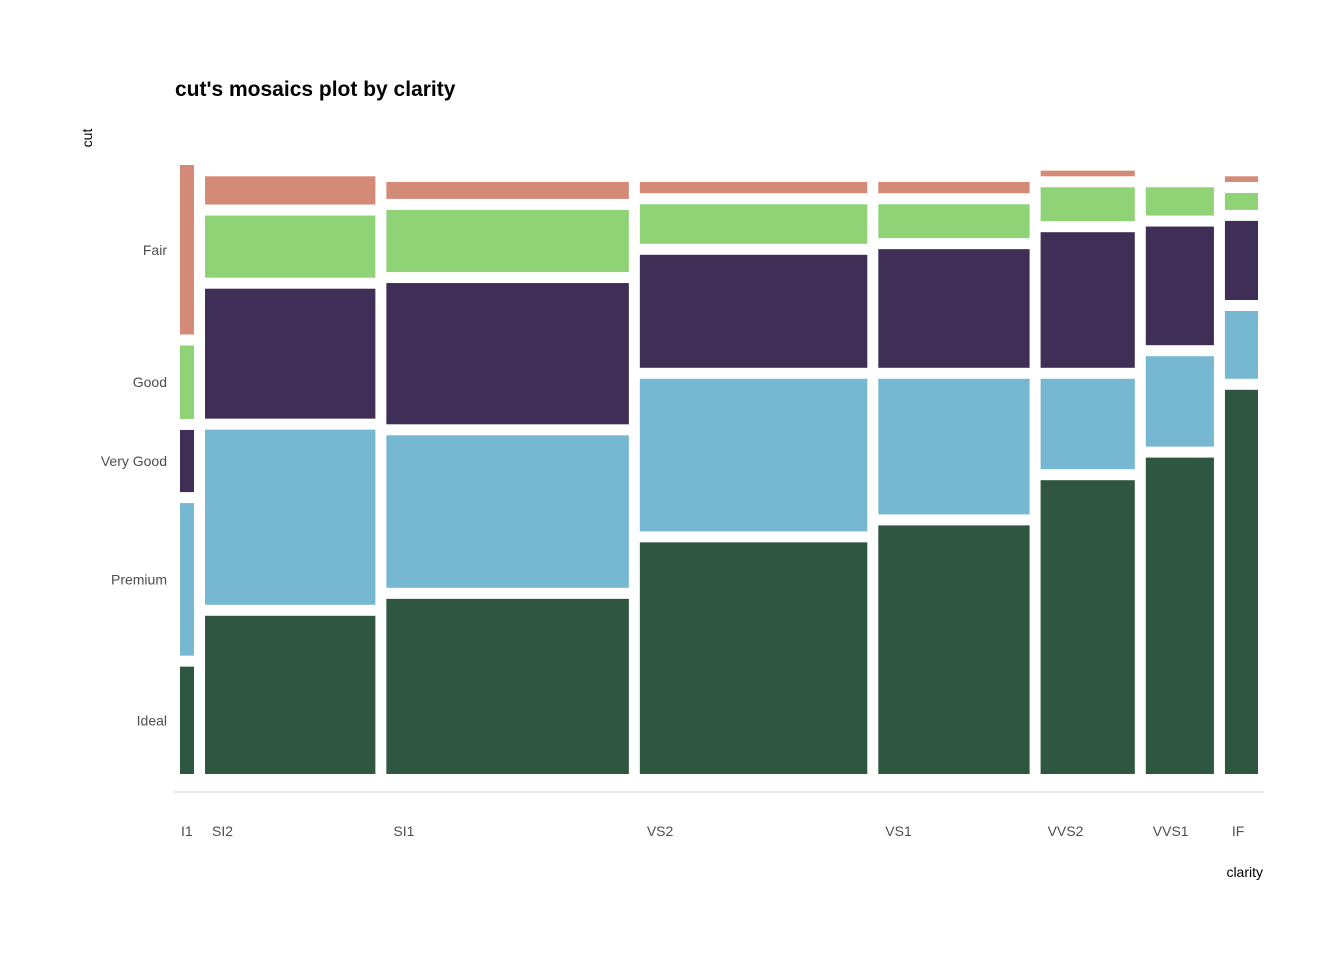  Describe the element at coordinates (954, 446) in the screenshot. I see `mosaic-cell-vs1-premium` at that location.